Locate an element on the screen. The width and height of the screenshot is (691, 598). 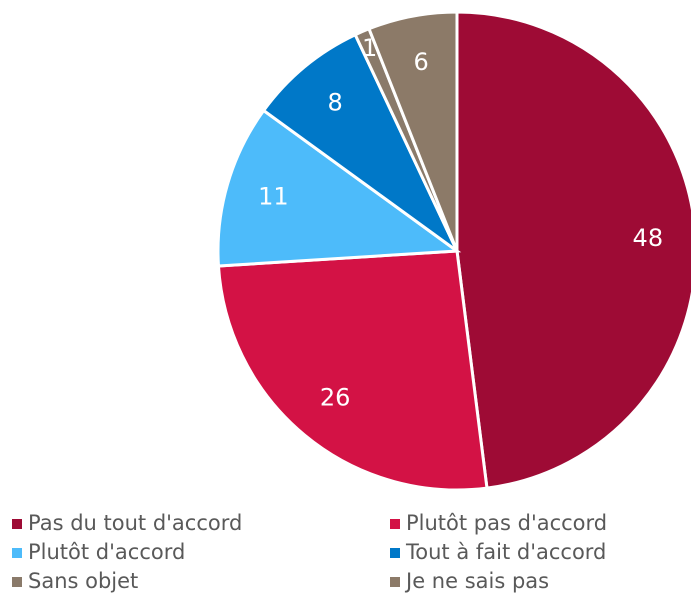
legend-label: Tout à fait d'accord is located at coordinates (505, 552).